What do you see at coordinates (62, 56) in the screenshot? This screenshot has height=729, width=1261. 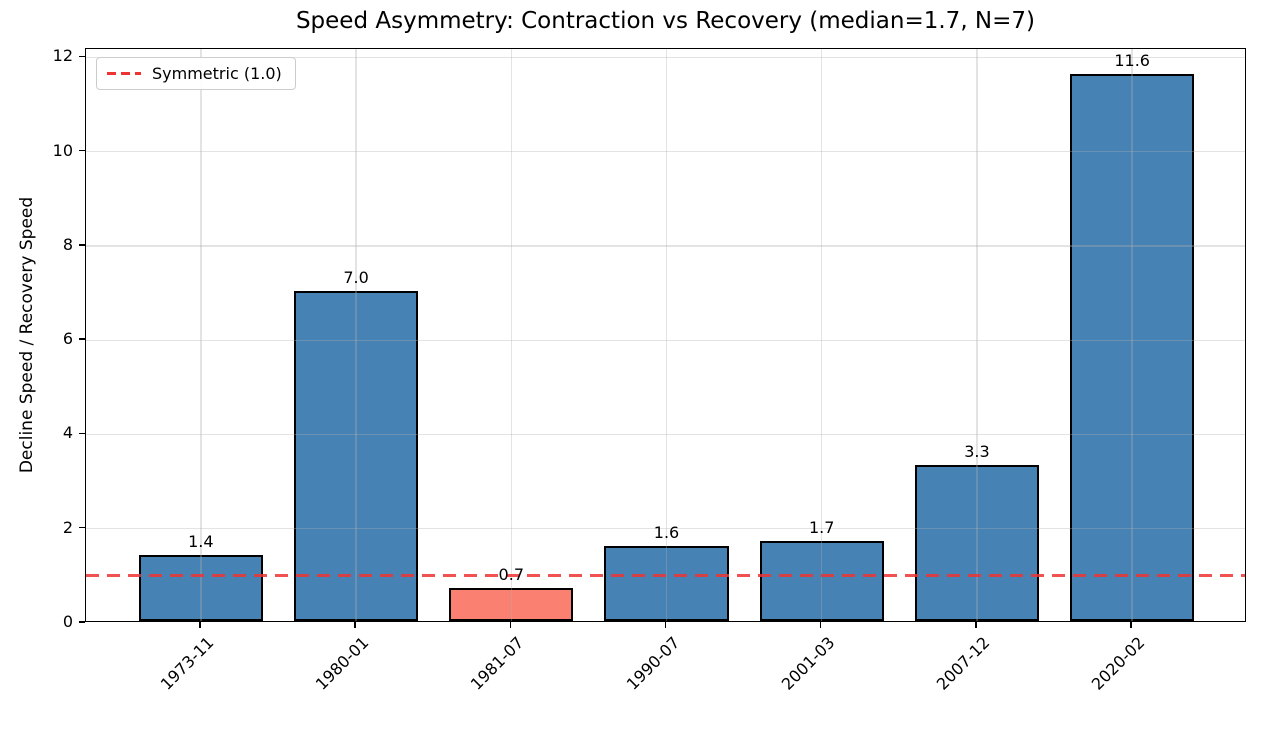 I see `y-tick-label: 12` at bounding box center [62, 56].